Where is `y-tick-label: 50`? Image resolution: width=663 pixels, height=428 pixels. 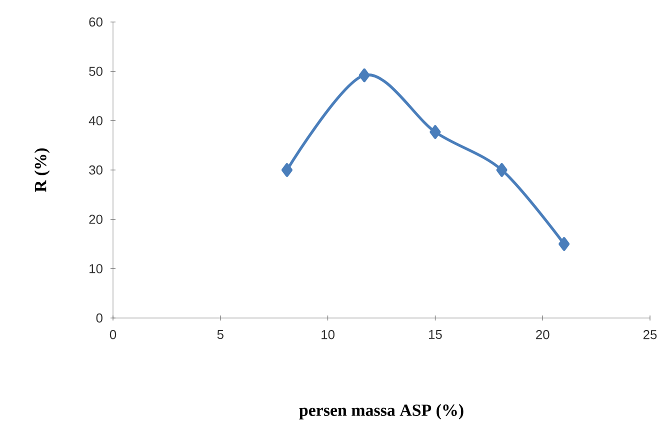 y-tick-label: 50 is located at coordinates (95, 71).